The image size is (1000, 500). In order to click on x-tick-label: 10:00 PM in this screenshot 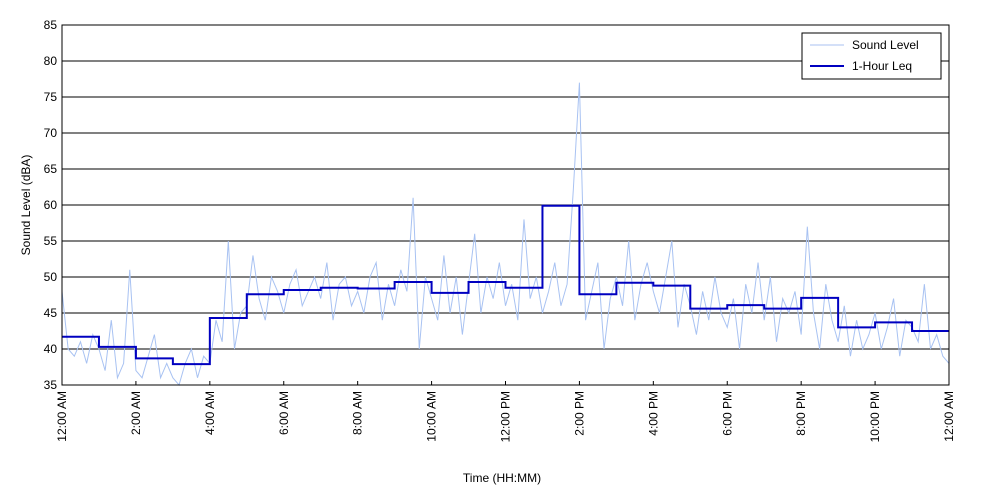, I will do `click(875, 416)`.